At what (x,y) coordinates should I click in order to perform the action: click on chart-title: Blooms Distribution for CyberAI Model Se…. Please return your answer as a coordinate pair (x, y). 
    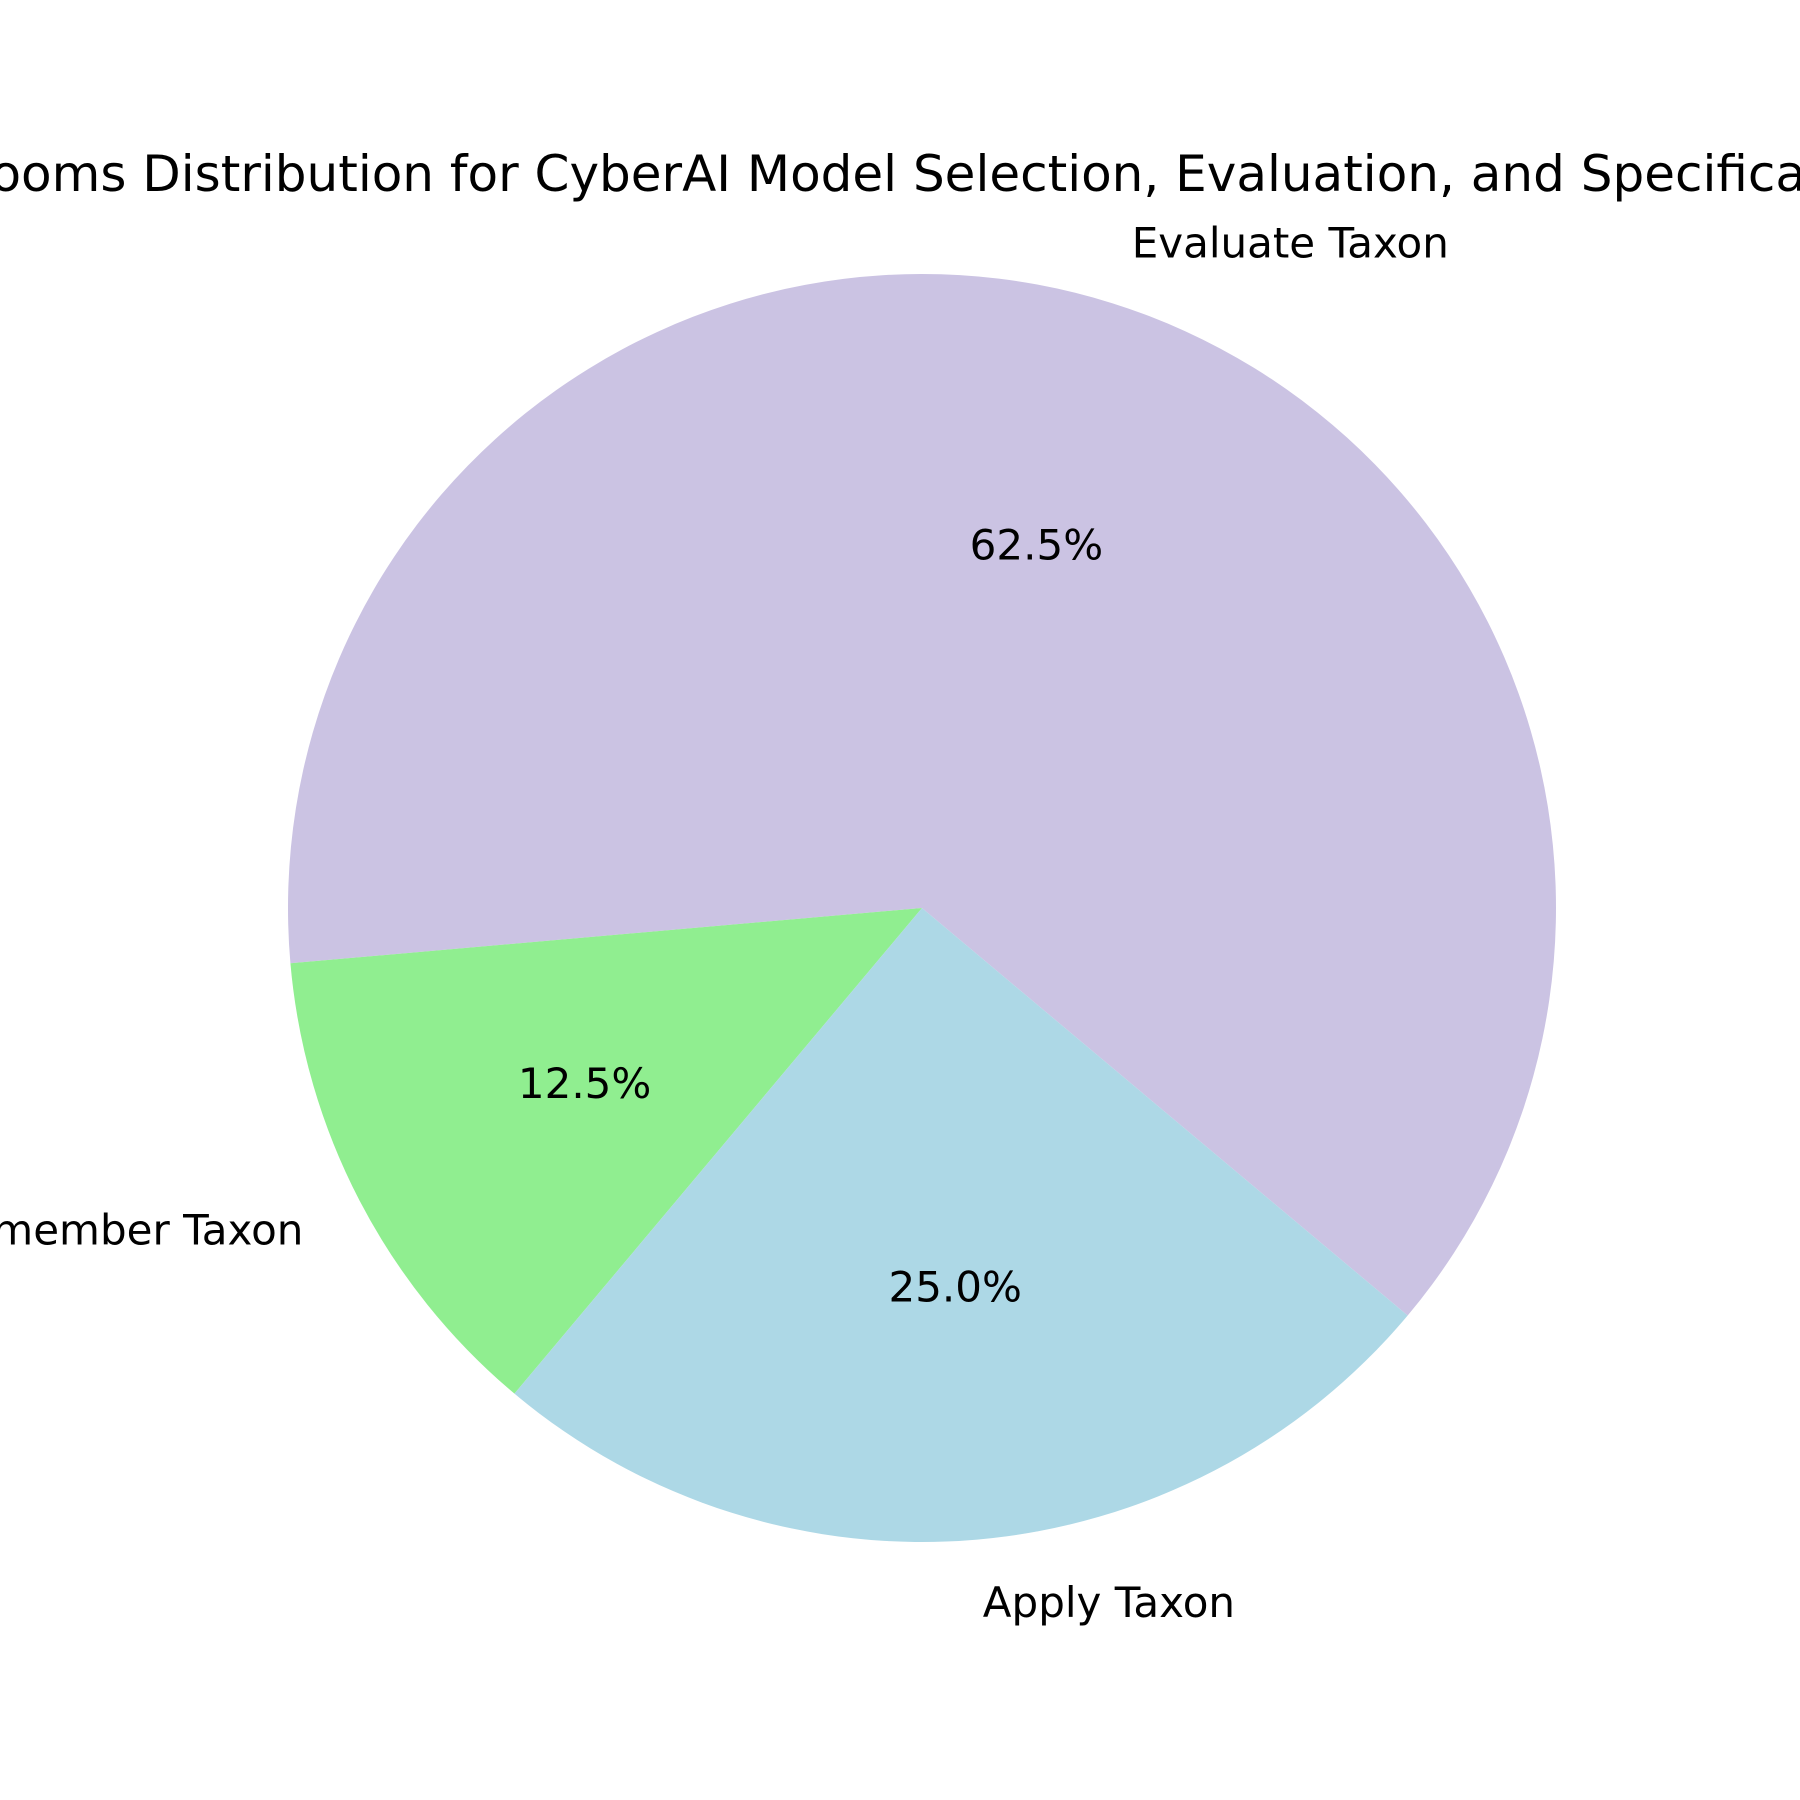
    Looking at the image, I should click on (900, 174).